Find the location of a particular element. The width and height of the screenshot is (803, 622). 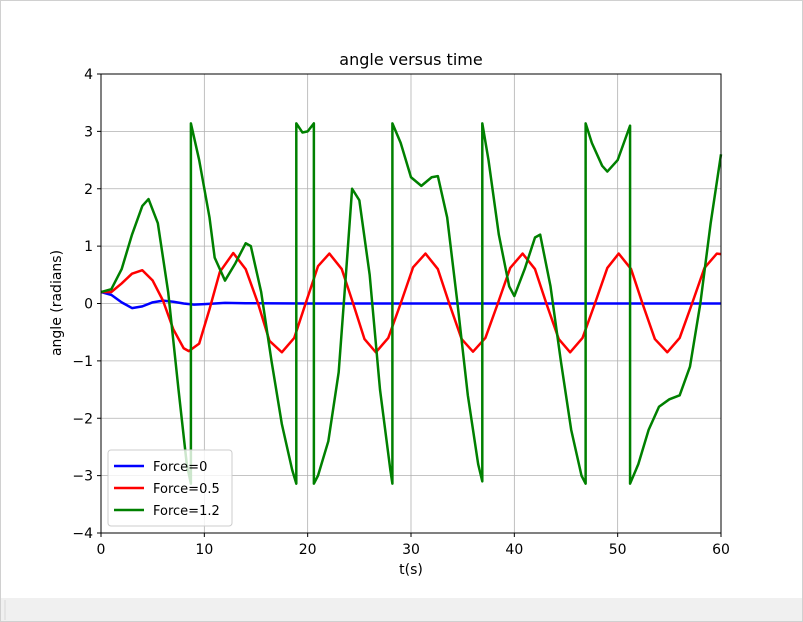

legend-label: Force=0.5 is located at coordinates (186, 489).